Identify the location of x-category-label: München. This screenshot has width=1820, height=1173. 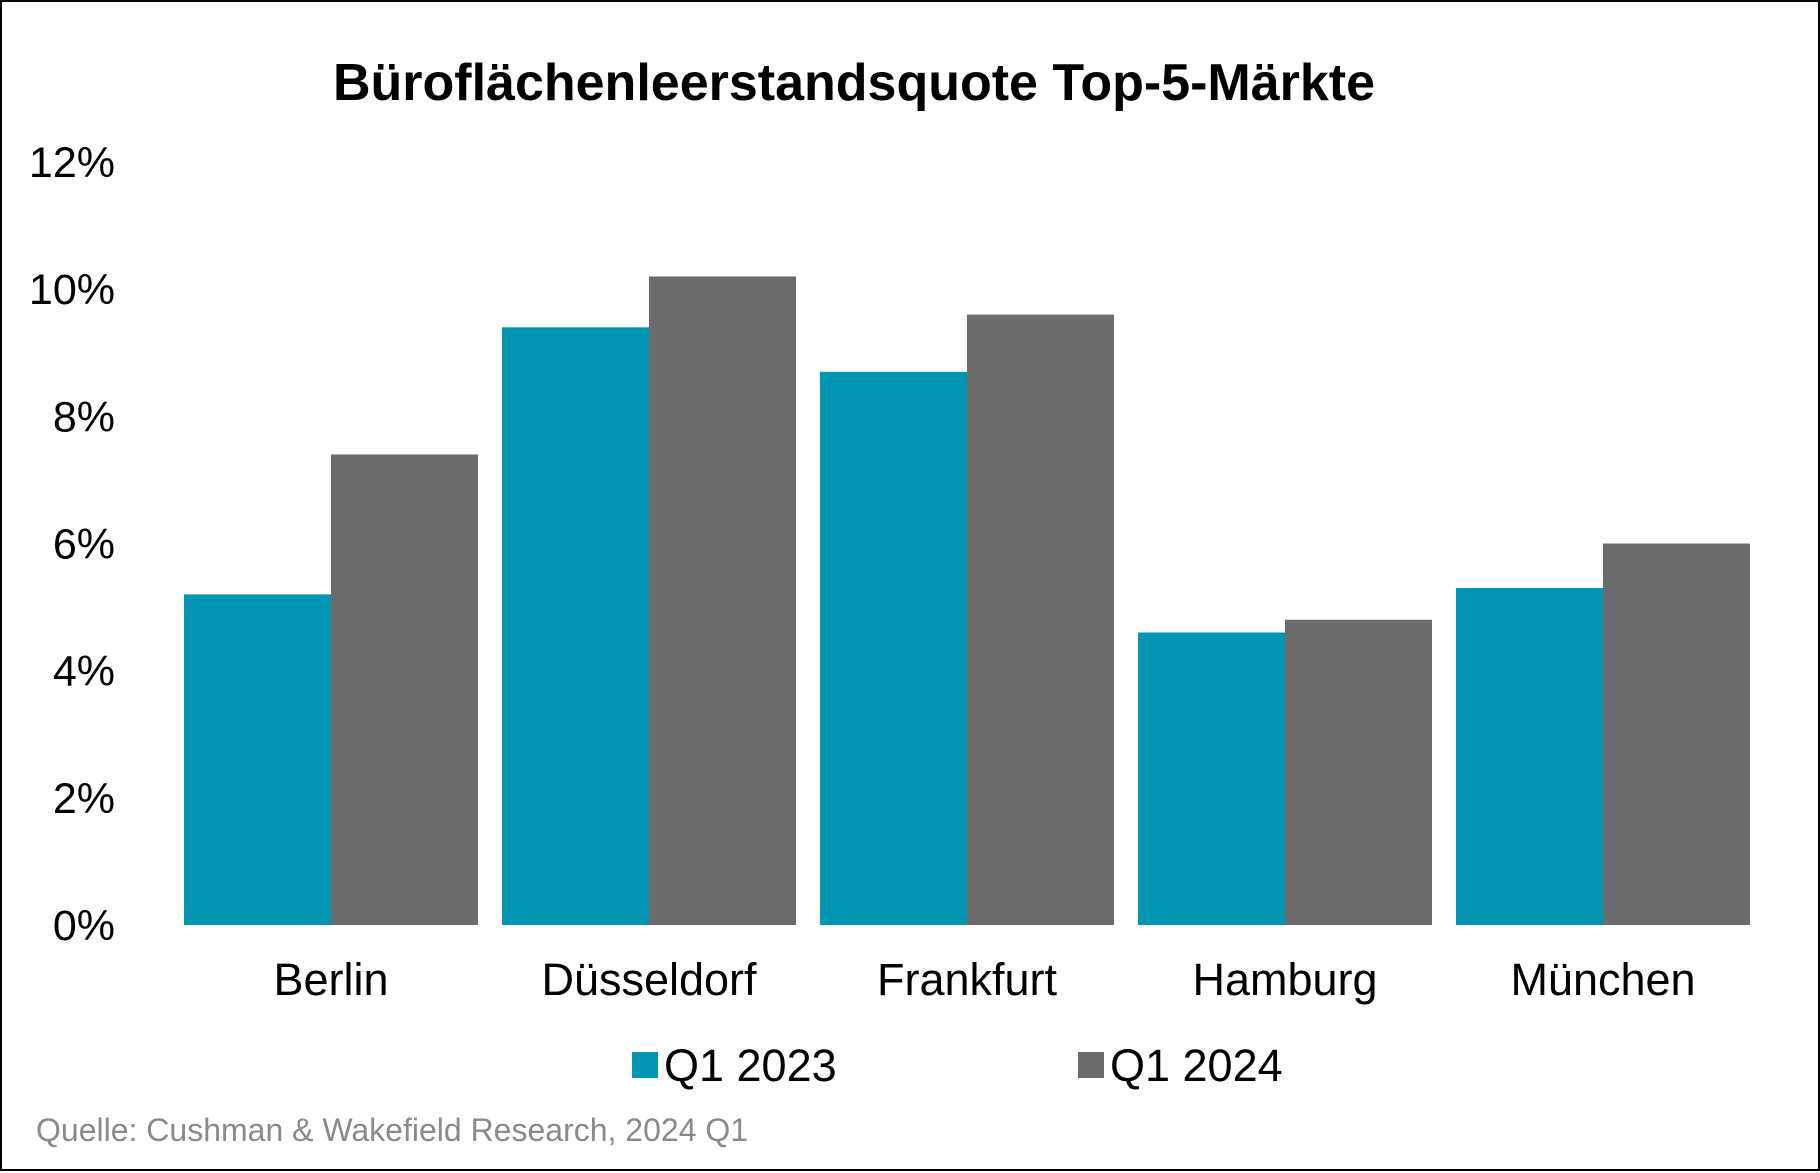
(1602, 979).